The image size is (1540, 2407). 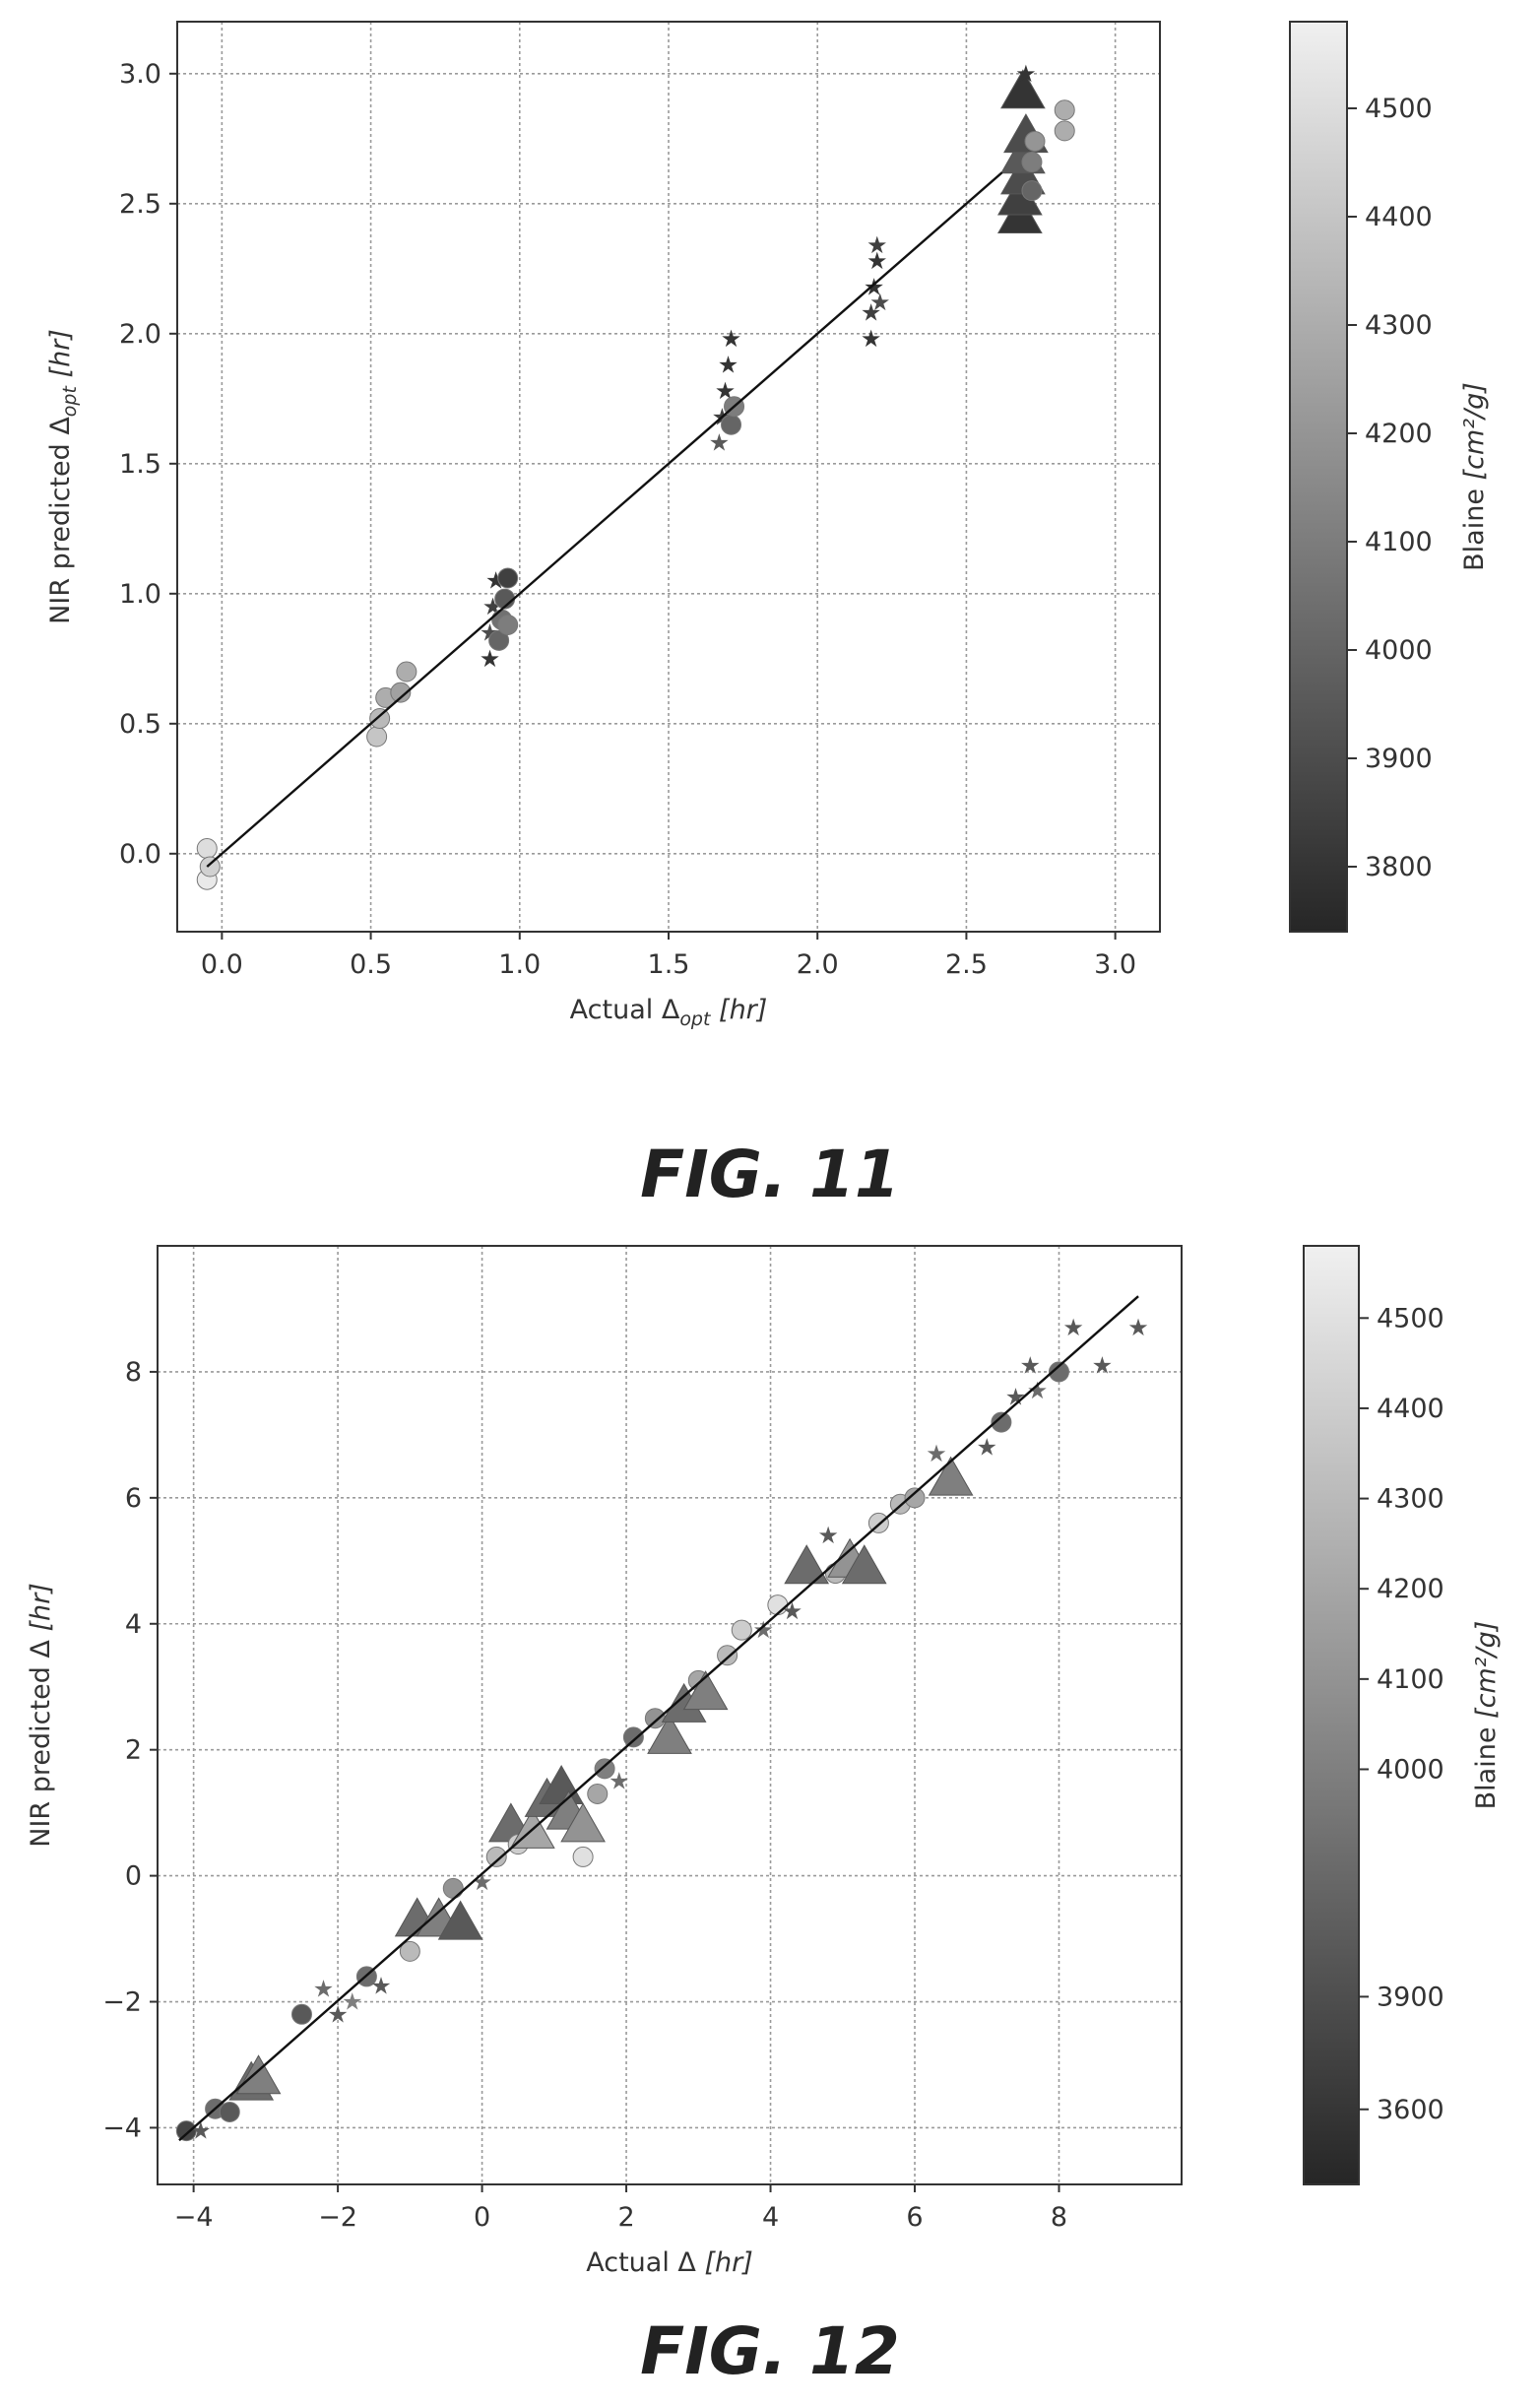 What do you see at coordinates (1486, 1670) in the screenshot?
I see `colorbar-label-unit: [cm²/g]` at bounding box center [1486, 1670].